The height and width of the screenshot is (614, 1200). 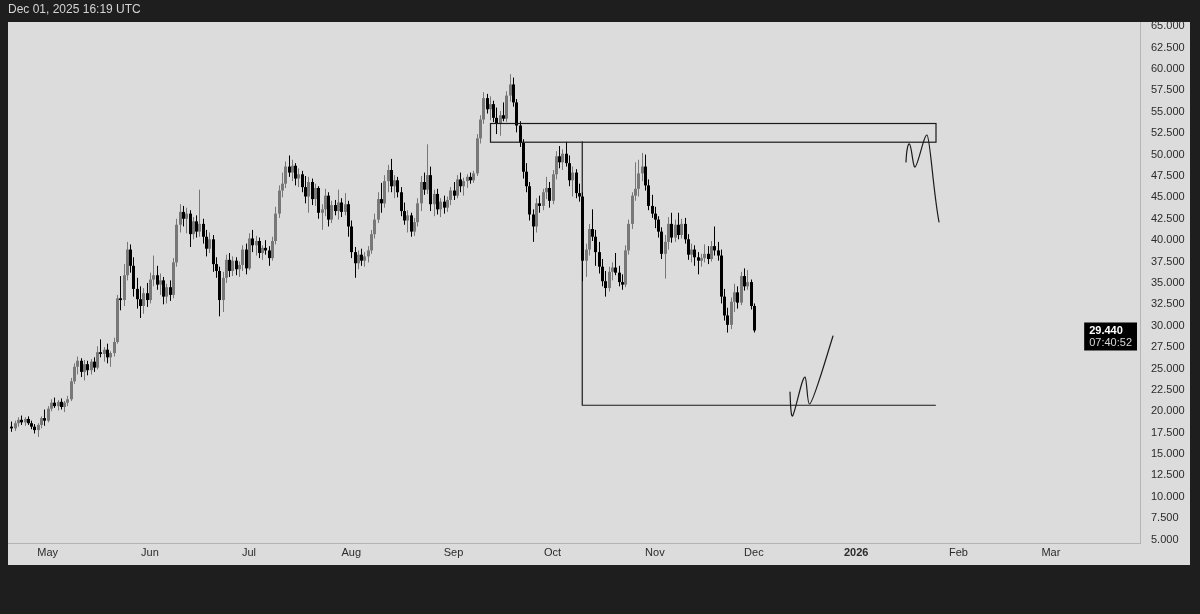 I want to click on x-tick-label: Feb, so click(x=958, y=551).